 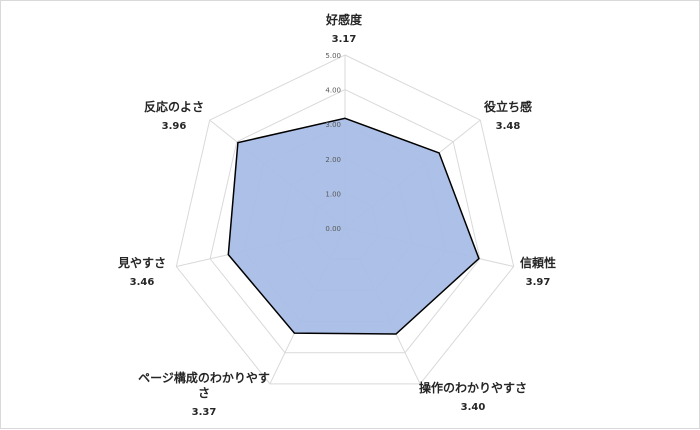 I want to click on tick-label: 5.00, so click(x=333, y=56).